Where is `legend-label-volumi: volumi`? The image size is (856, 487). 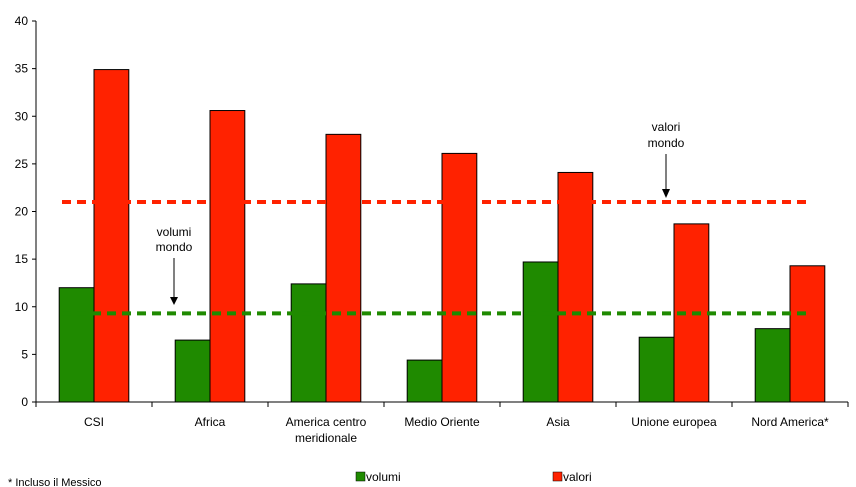 legend-label-volumi: volumi is located at coordinates (383, 477).